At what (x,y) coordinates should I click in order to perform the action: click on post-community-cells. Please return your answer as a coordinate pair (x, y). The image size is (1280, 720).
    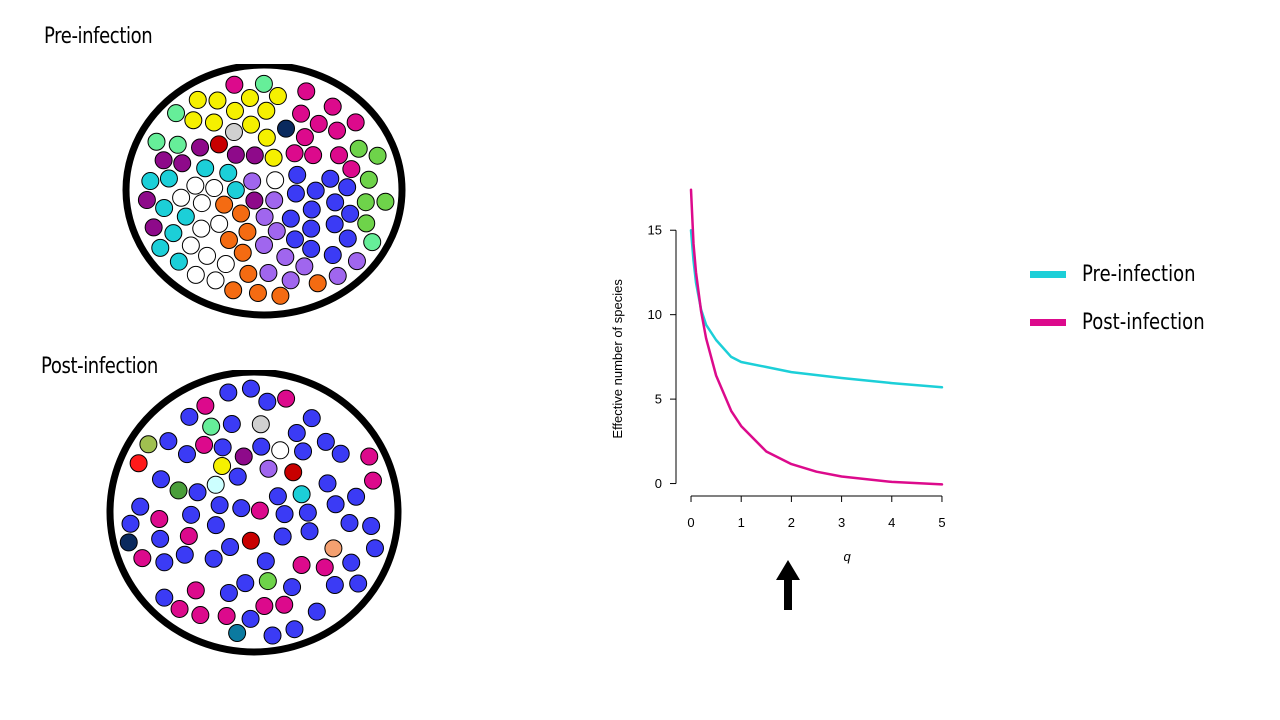
    Looking at the image, I should click on (251, 512).